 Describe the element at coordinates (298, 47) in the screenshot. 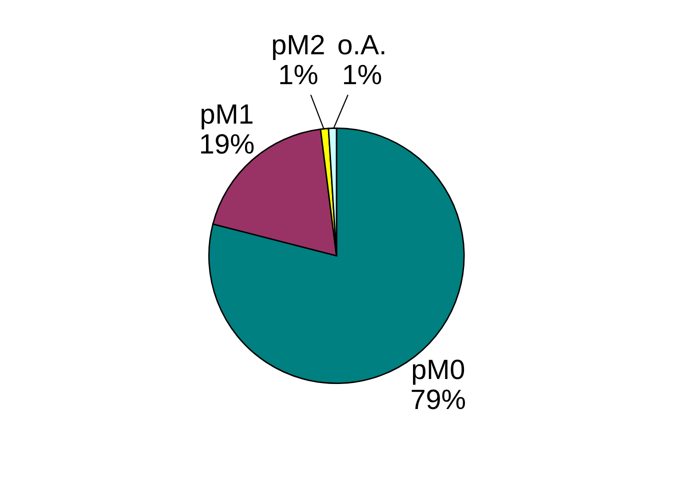

I see `slice-label: pM2` at that location.